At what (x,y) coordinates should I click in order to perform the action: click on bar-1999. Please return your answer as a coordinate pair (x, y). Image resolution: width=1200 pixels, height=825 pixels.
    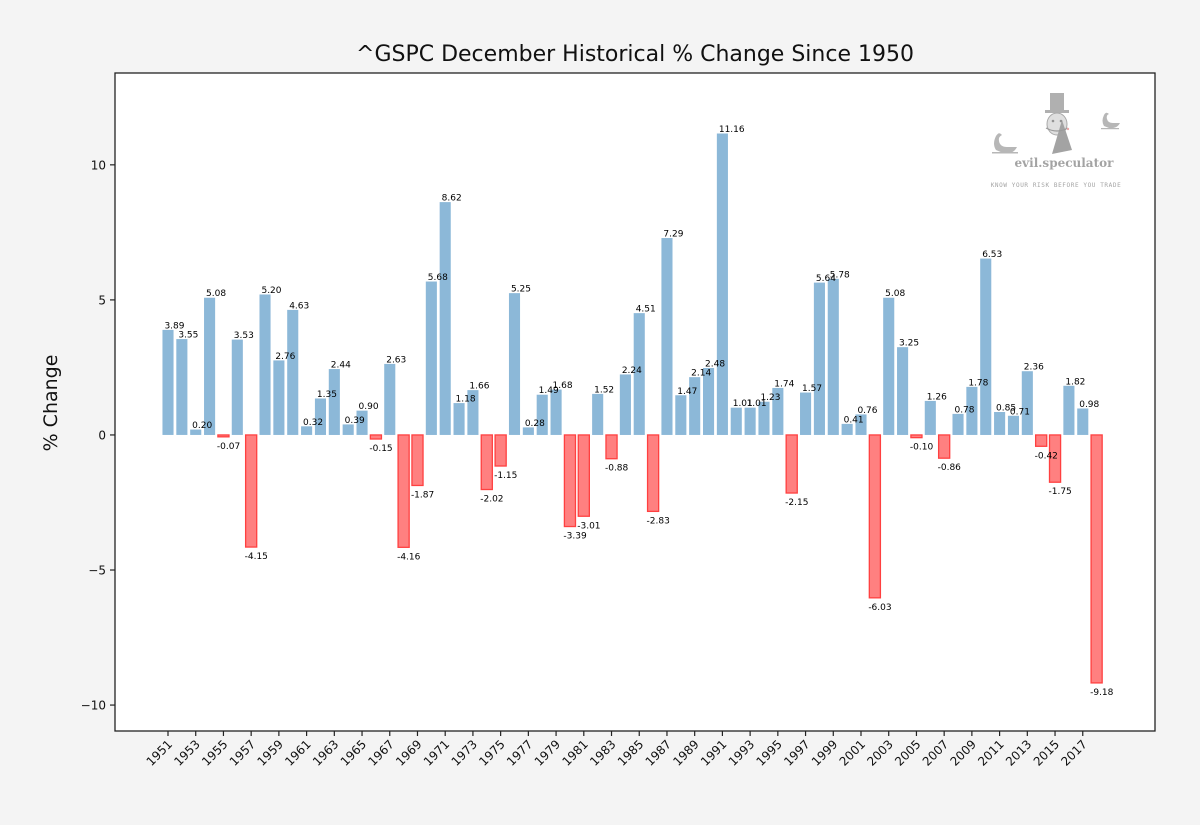
    Looking at the image, I should click on (833, 356).